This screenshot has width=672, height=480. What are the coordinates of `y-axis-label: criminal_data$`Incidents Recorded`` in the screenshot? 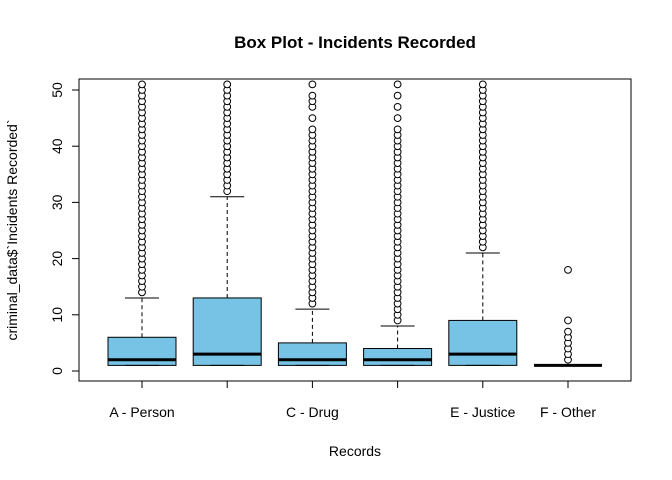 It's located at (12, 230).